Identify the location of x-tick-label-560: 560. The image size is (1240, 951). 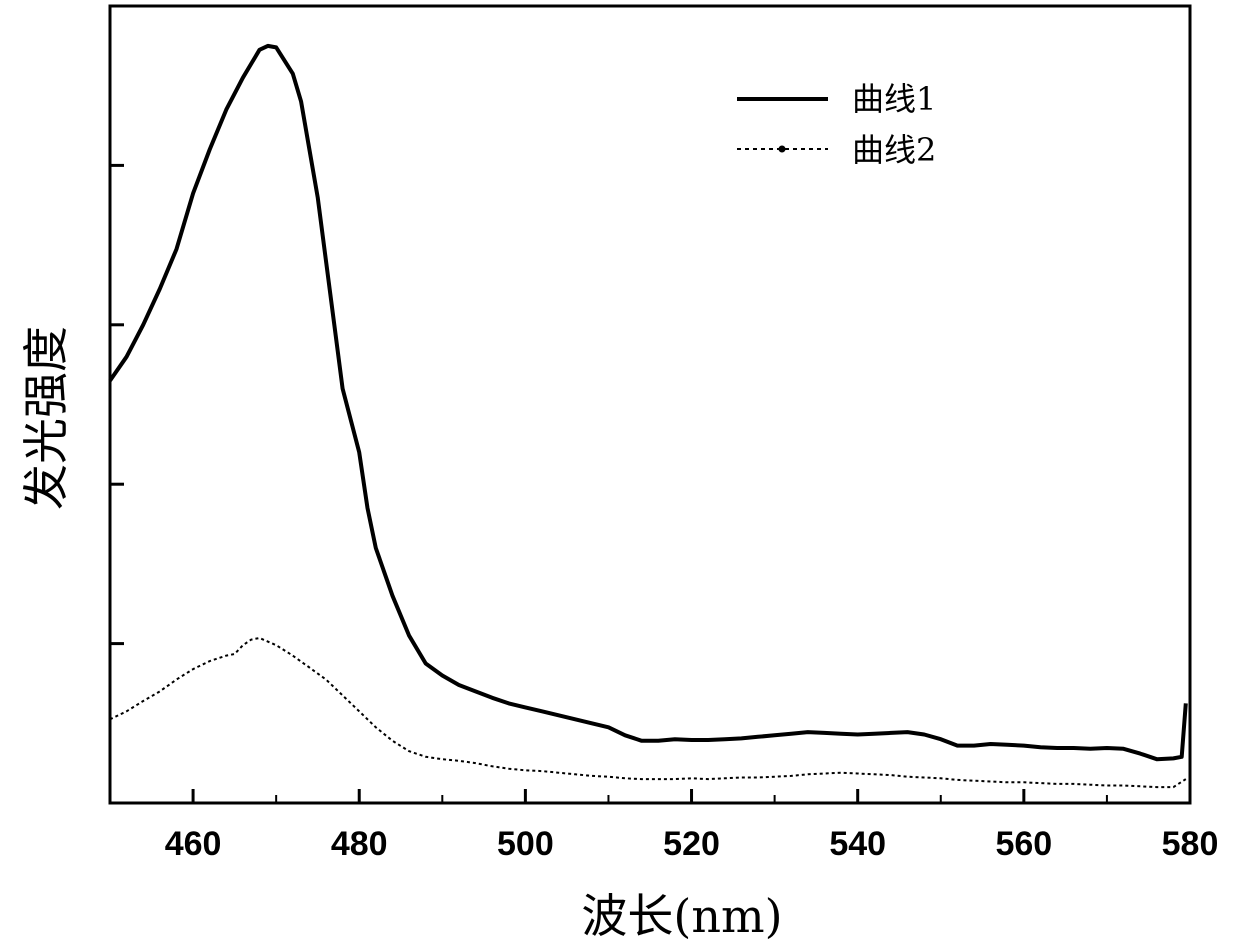
(1023, 844).